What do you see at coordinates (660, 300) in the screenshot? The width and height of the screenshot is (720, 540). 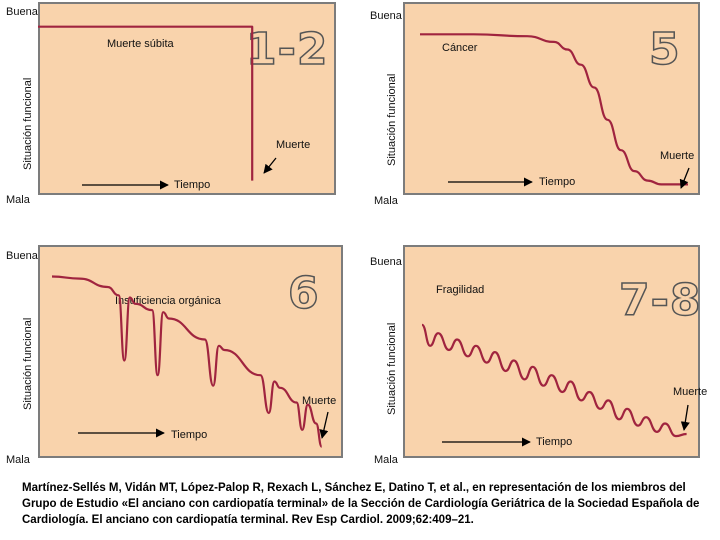 I see `badge-number: 7-8` at bounding box center [660, 300].